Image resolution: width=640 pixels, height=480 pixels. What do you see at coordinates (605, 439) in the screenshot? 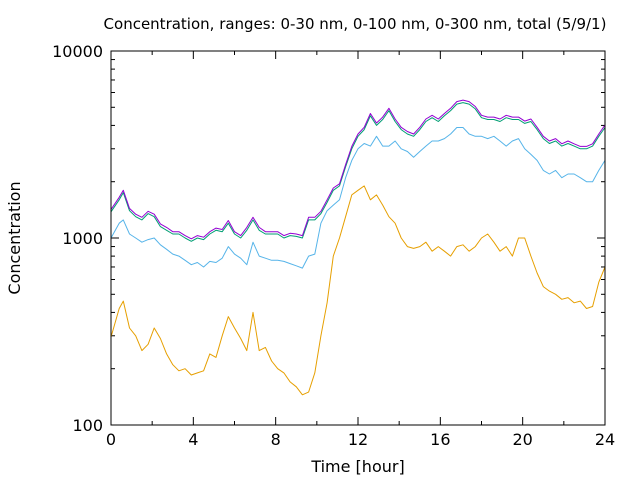
I see `x-tick-label: 24` at bounding box center [605, 439].